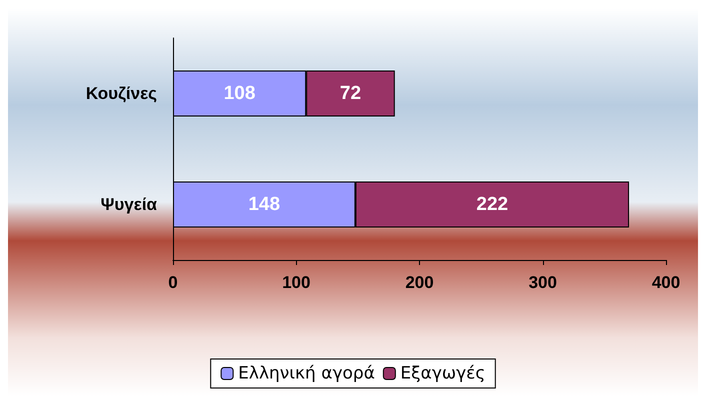 This screenshot has width=707, height=404. I want to click on legend-label: Ελληνική αγορά, so click(306, 374).